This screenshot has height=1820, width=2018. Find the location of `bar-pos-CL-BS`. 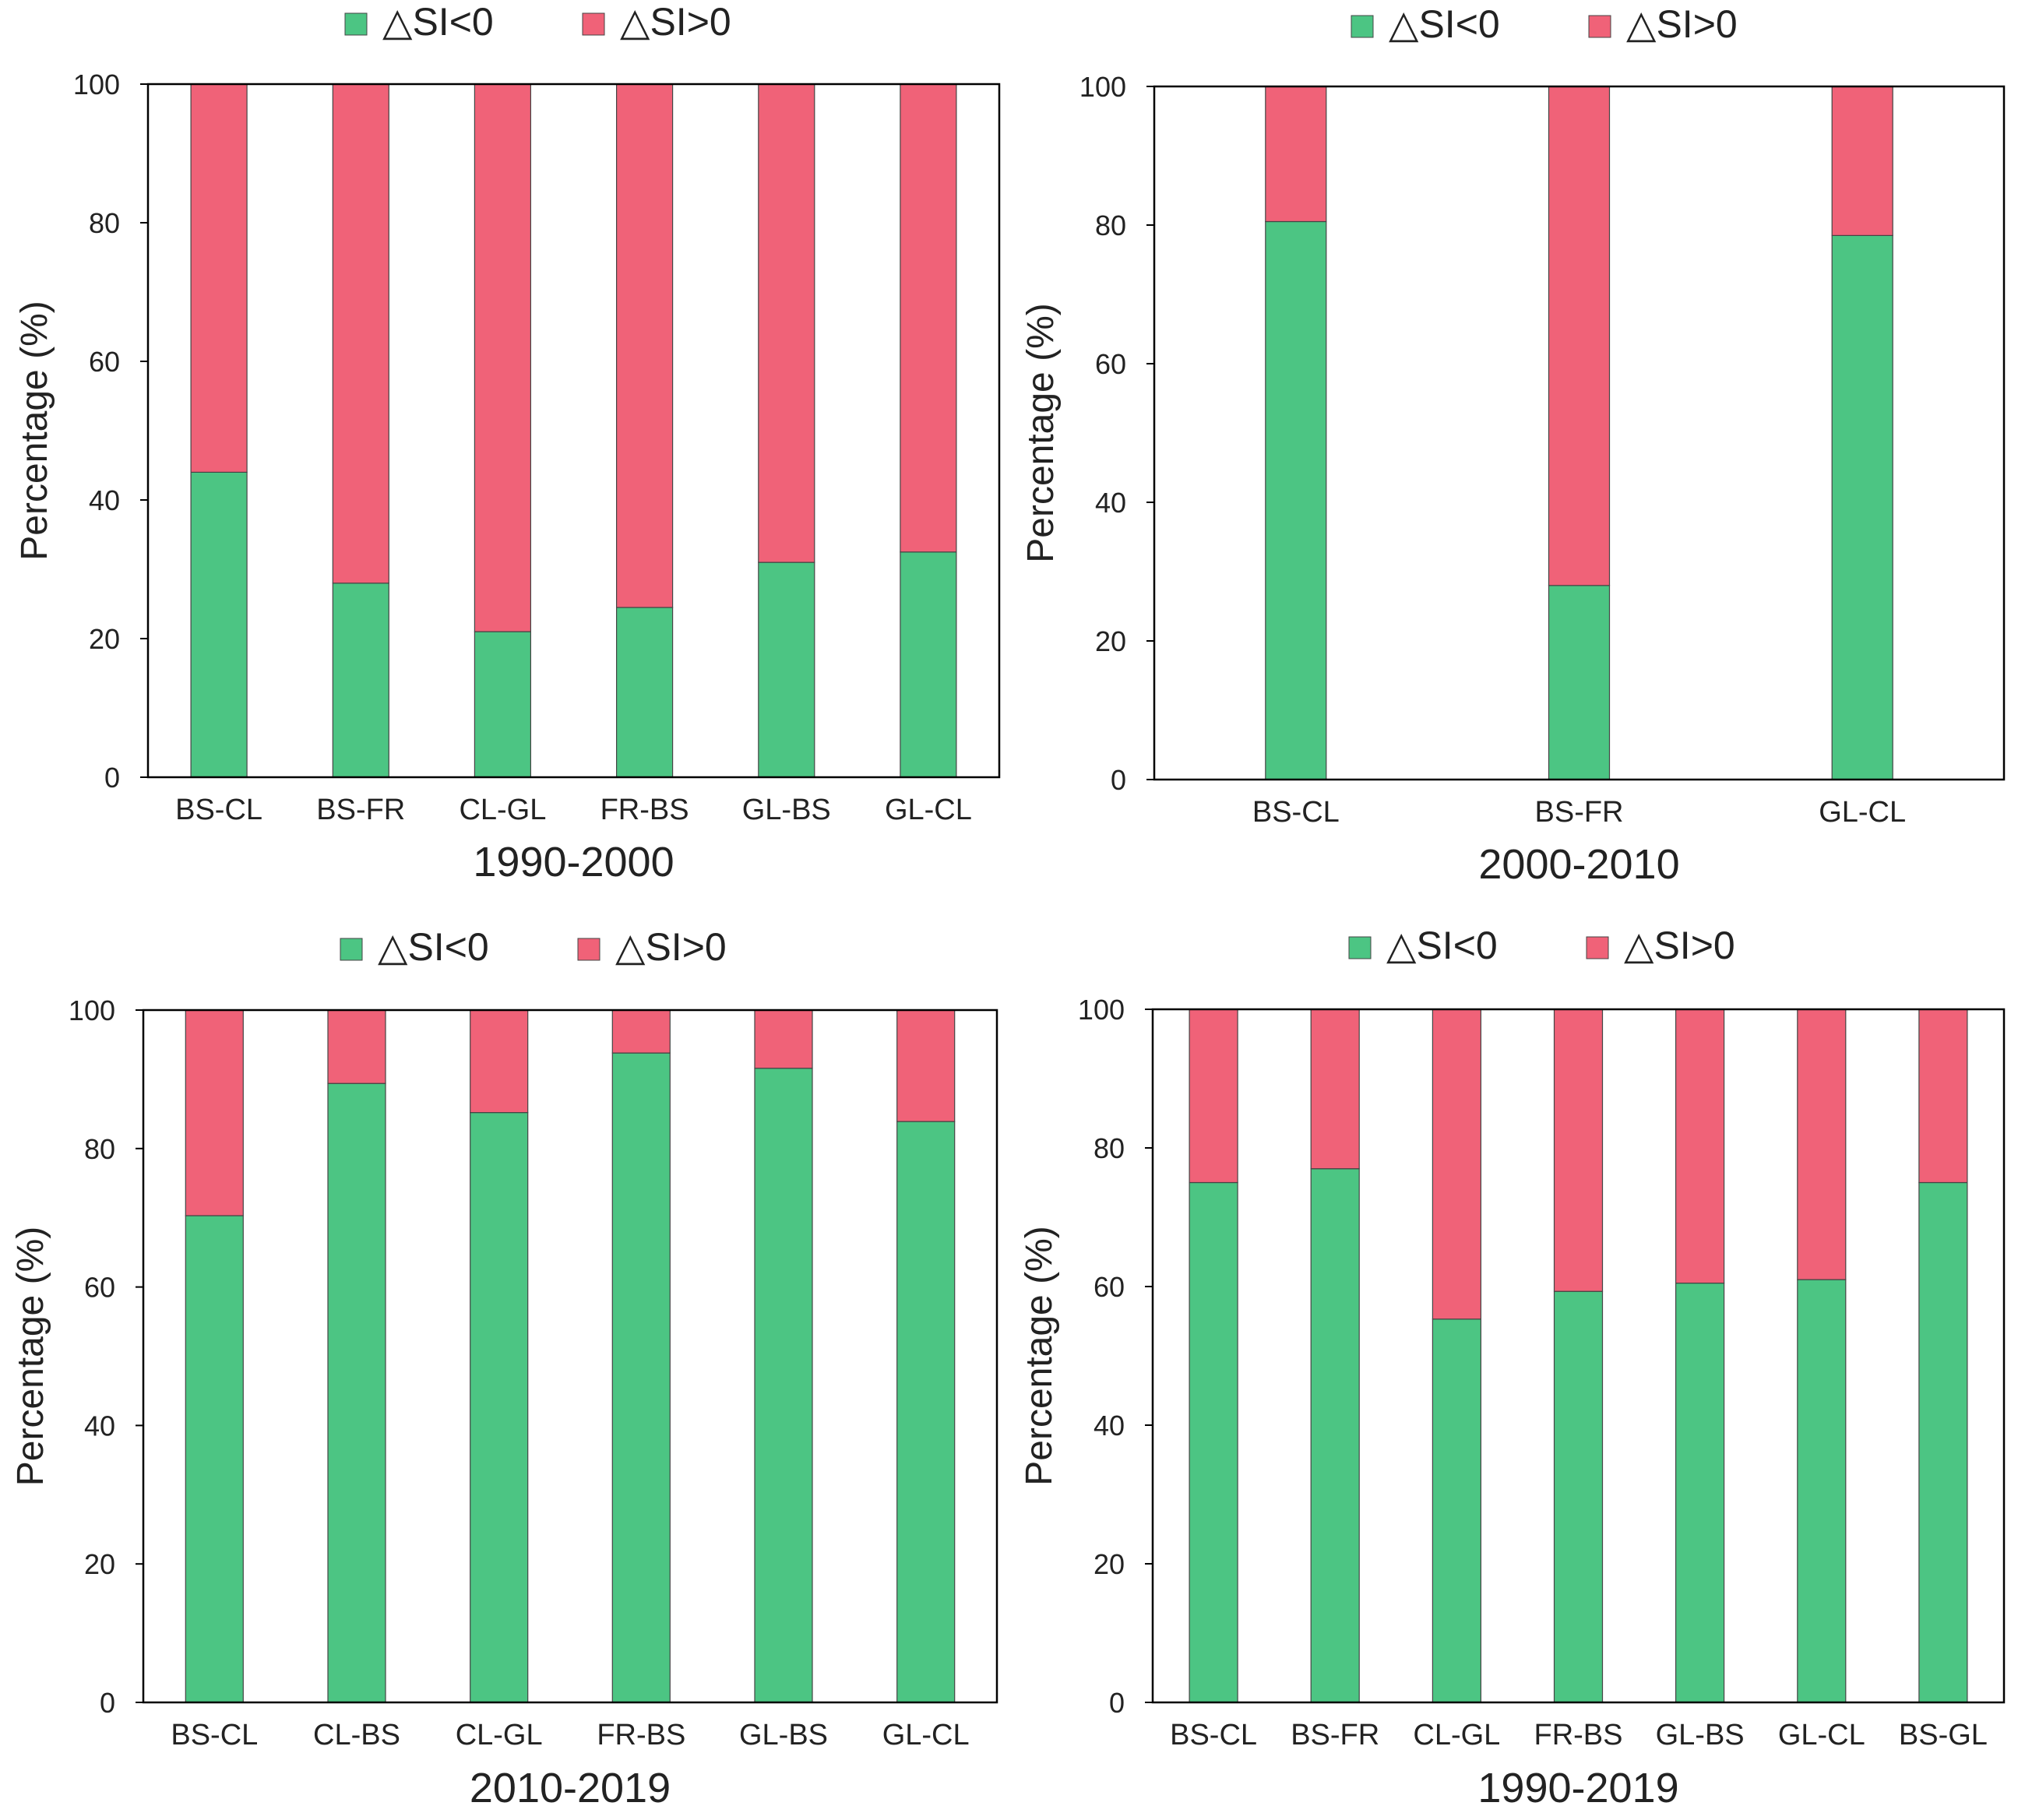

bar-pos-CL-BS is located at coordinates (356, 1047).